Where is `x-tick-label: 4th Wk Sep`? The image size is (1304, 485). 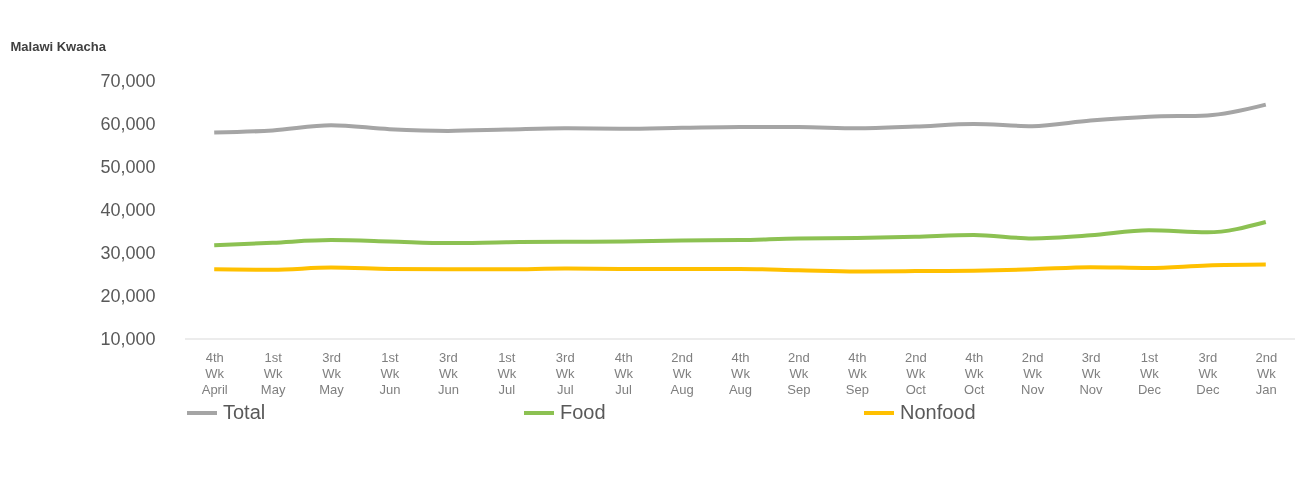
x-tick-label: 4th Wk Sep is located at coordinates (857, 373).